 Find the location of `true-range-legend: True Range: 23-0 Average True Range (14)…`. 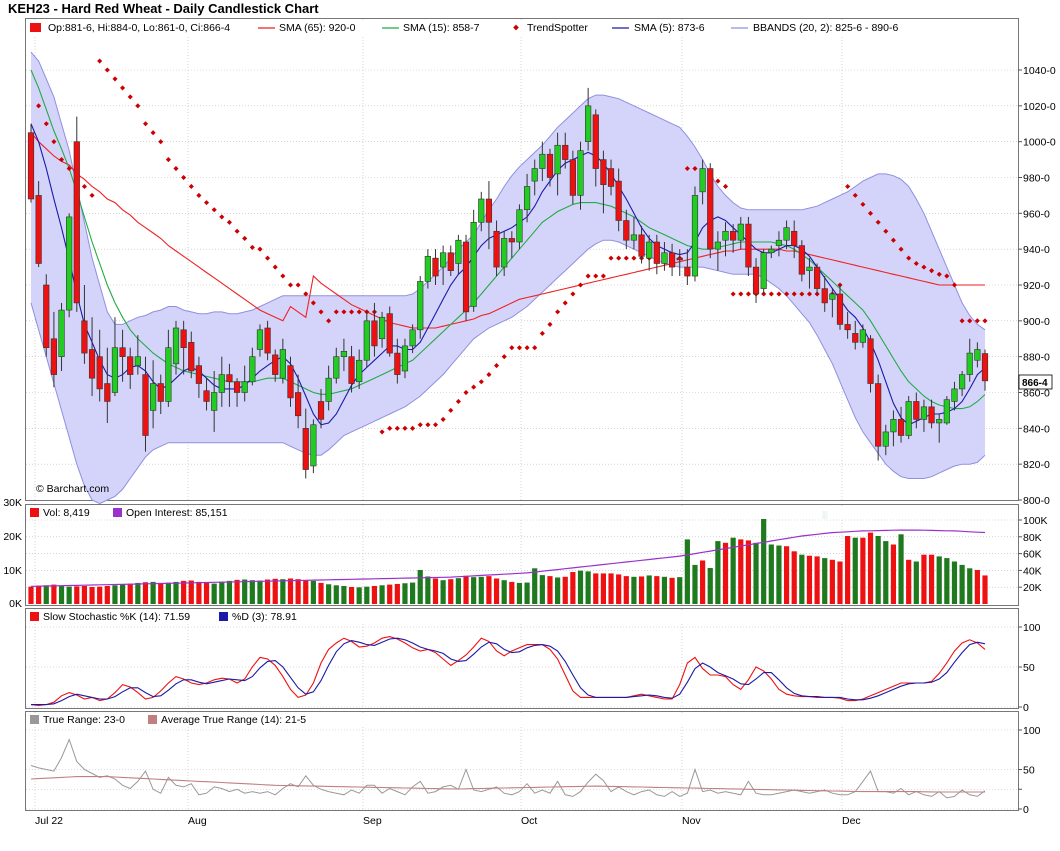

true-range-legend: True Range: 23-0 Average True Range (14)… is located at coordinates (168, 720).